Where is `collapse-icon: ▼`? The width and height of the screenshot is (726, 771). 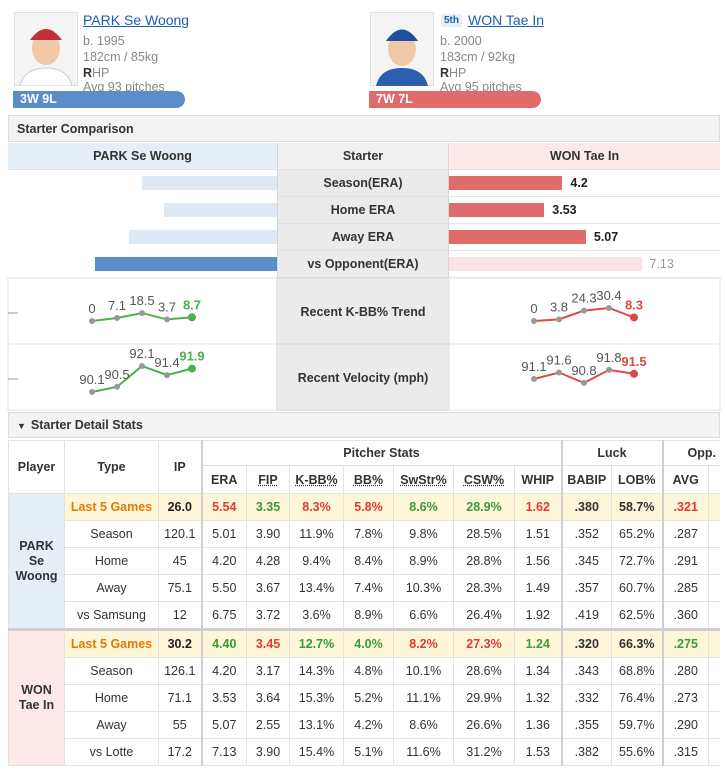
collapse-icon: ▼ is located at coordinates (21, 426).